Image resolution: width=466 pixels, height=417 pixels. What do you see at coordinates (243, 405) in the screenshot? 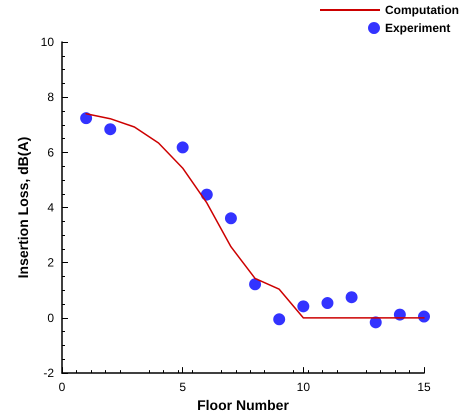
I see `x-axis-title: Floor Number` at bounding box center [243, 405].